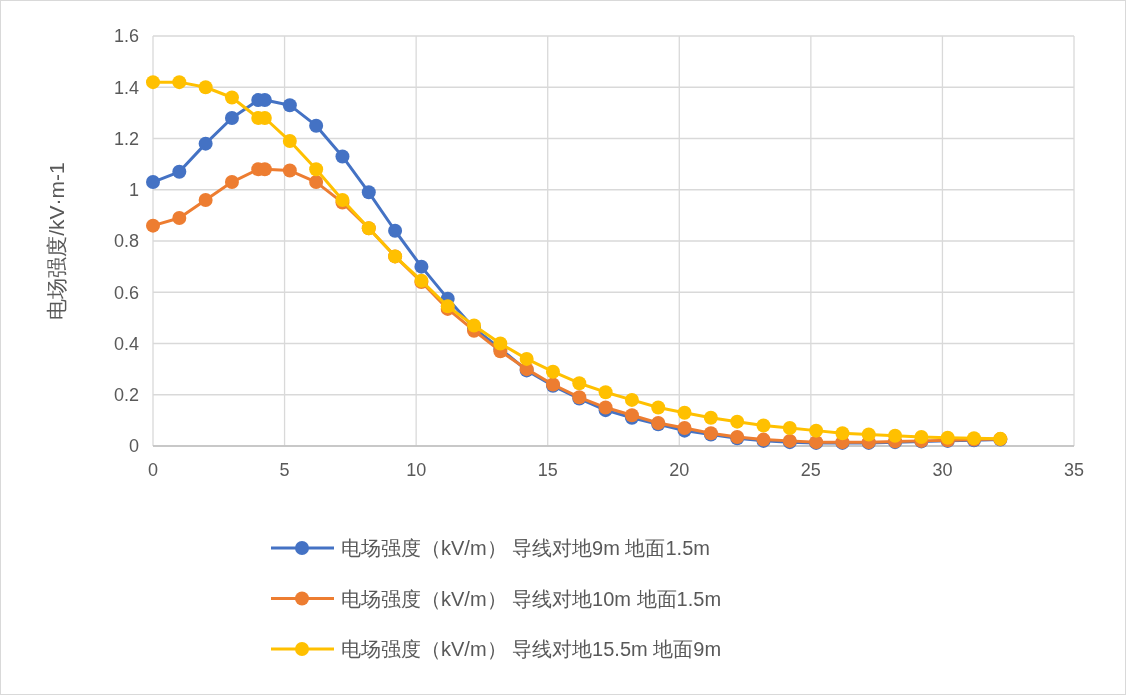  I want to click on legend-label: 电场强度（kV/m） 导线对地9m 地面1.5m, so click(525, 548).